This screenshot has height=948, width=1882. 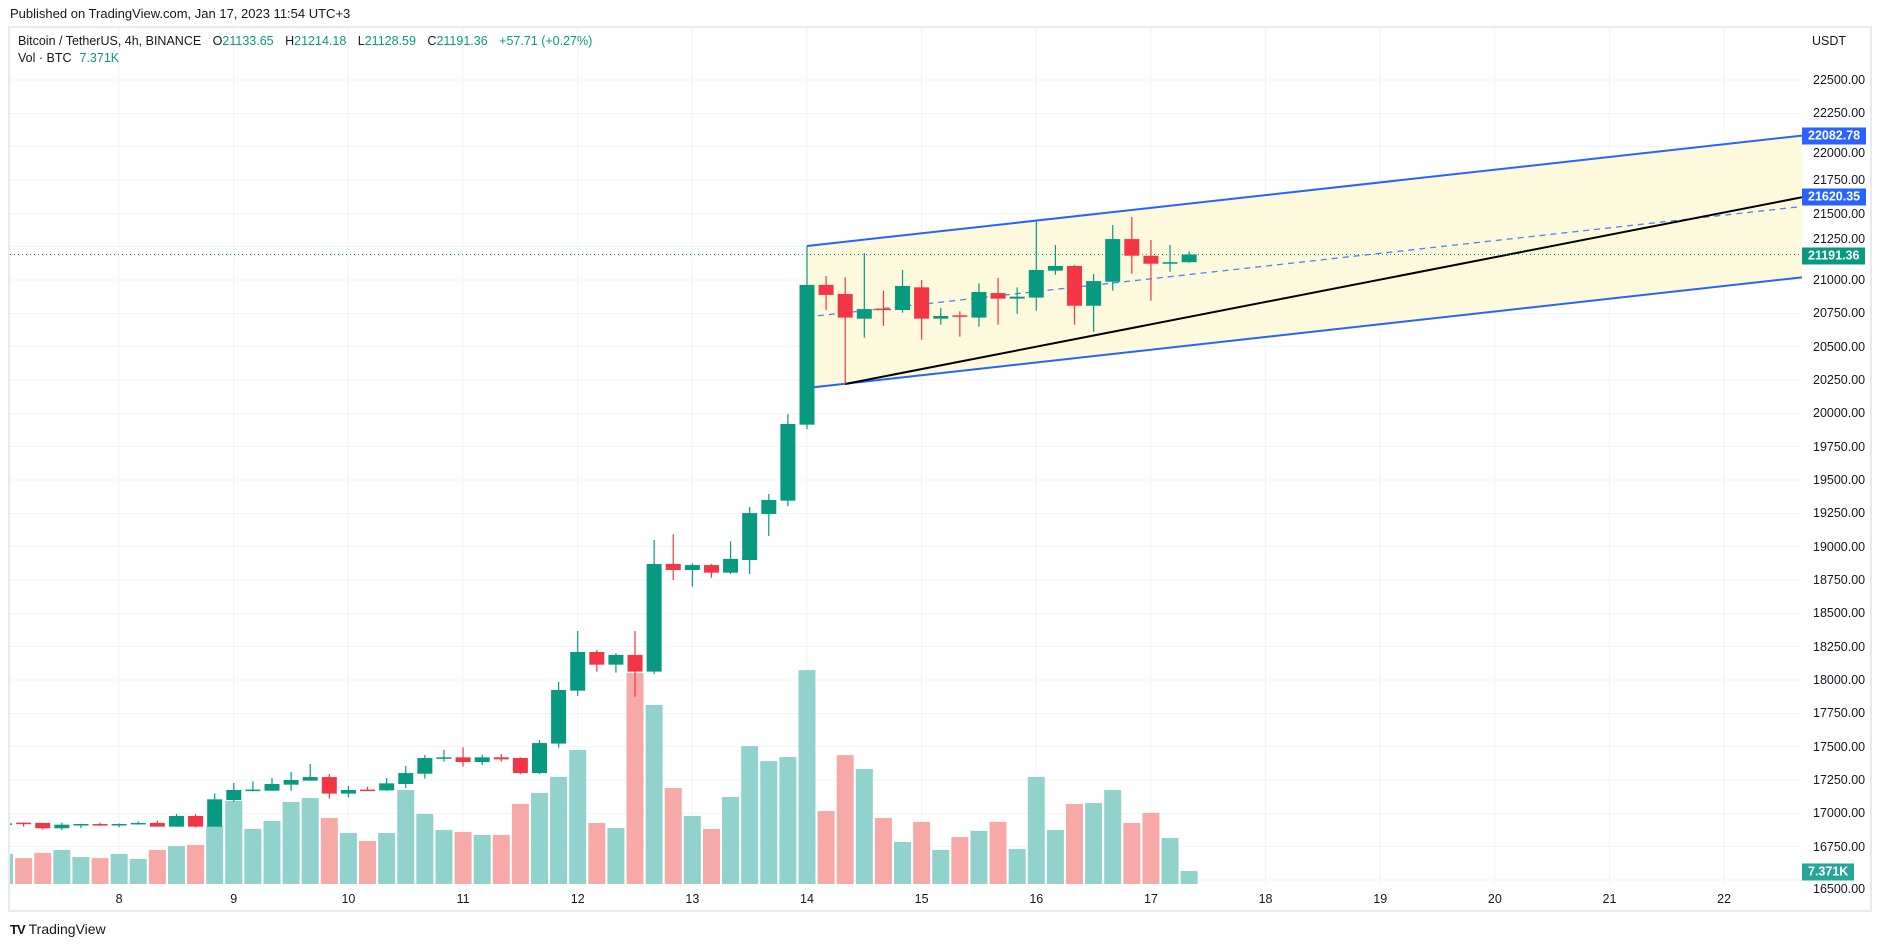 What do you see at coordinates (1839, 713) in the screenshot?
I see `price-tick-label: 17750.00` at bounding box center [1839, 713].